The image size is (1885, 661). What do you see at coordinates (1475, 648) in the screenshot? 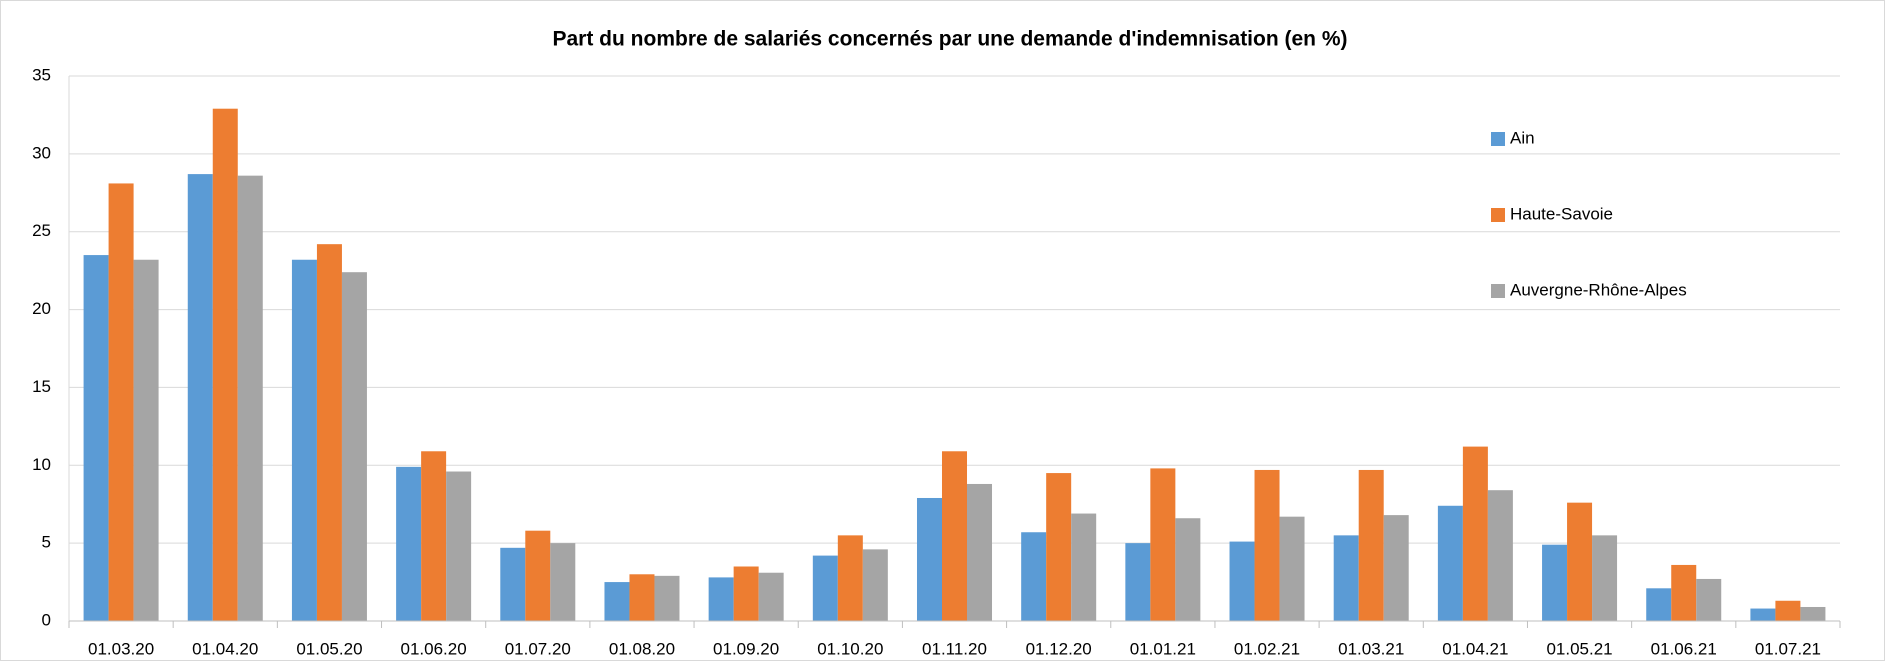
I see `x-tick-label: 01.04.21` at bounding box center [1475, 648].